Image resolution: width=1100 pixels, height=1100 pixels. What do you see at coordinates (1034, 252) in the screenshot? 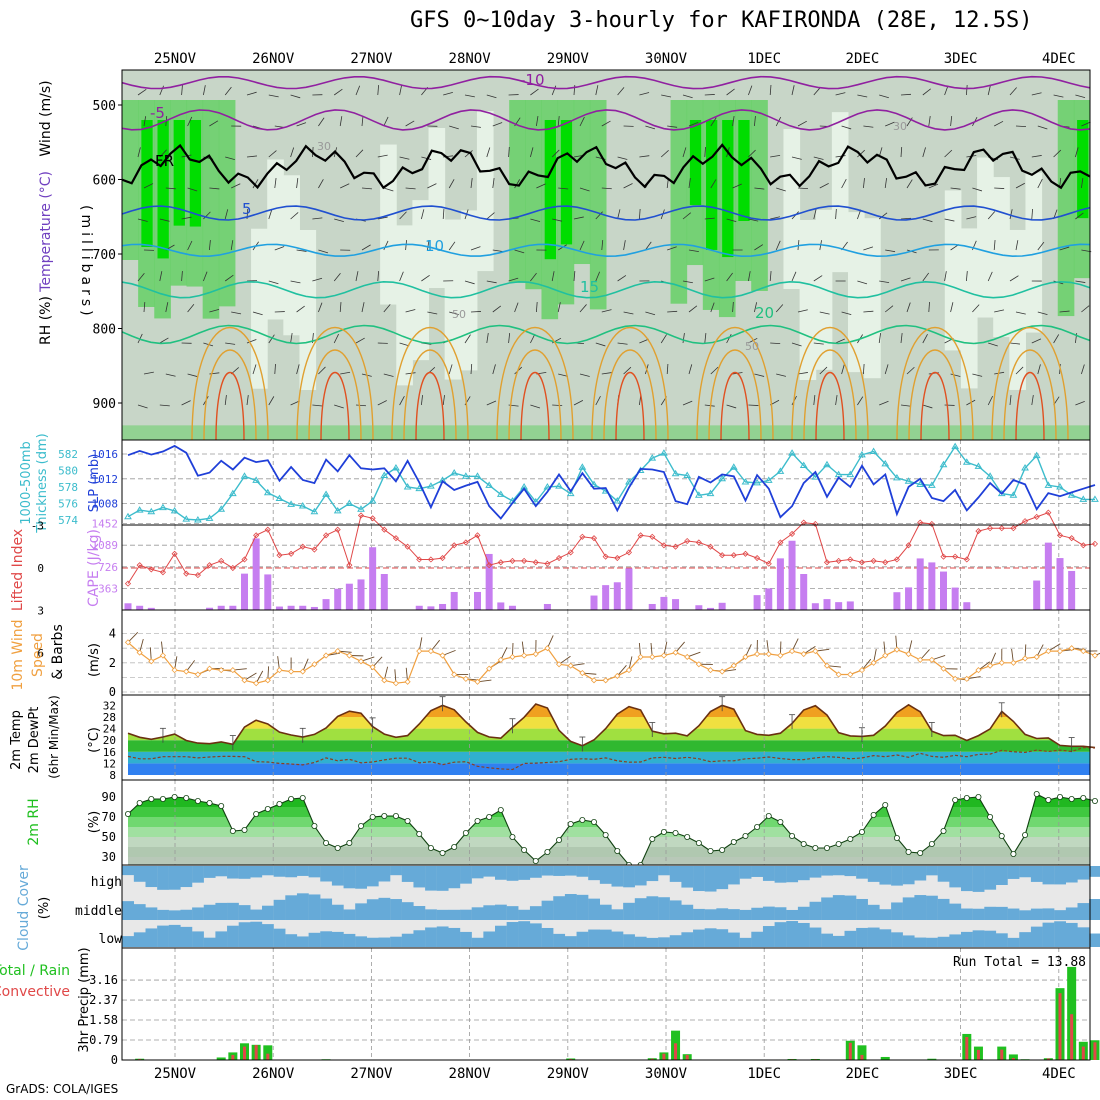
I see `rh-band` at bounding box center [1034, 252].